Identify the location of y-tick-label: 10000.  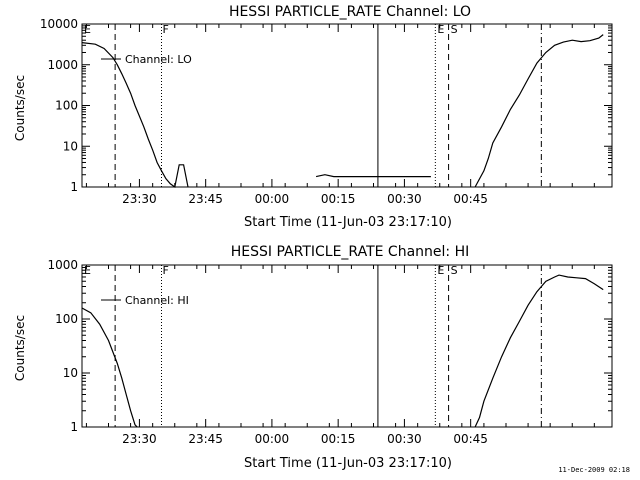
(59, 24).